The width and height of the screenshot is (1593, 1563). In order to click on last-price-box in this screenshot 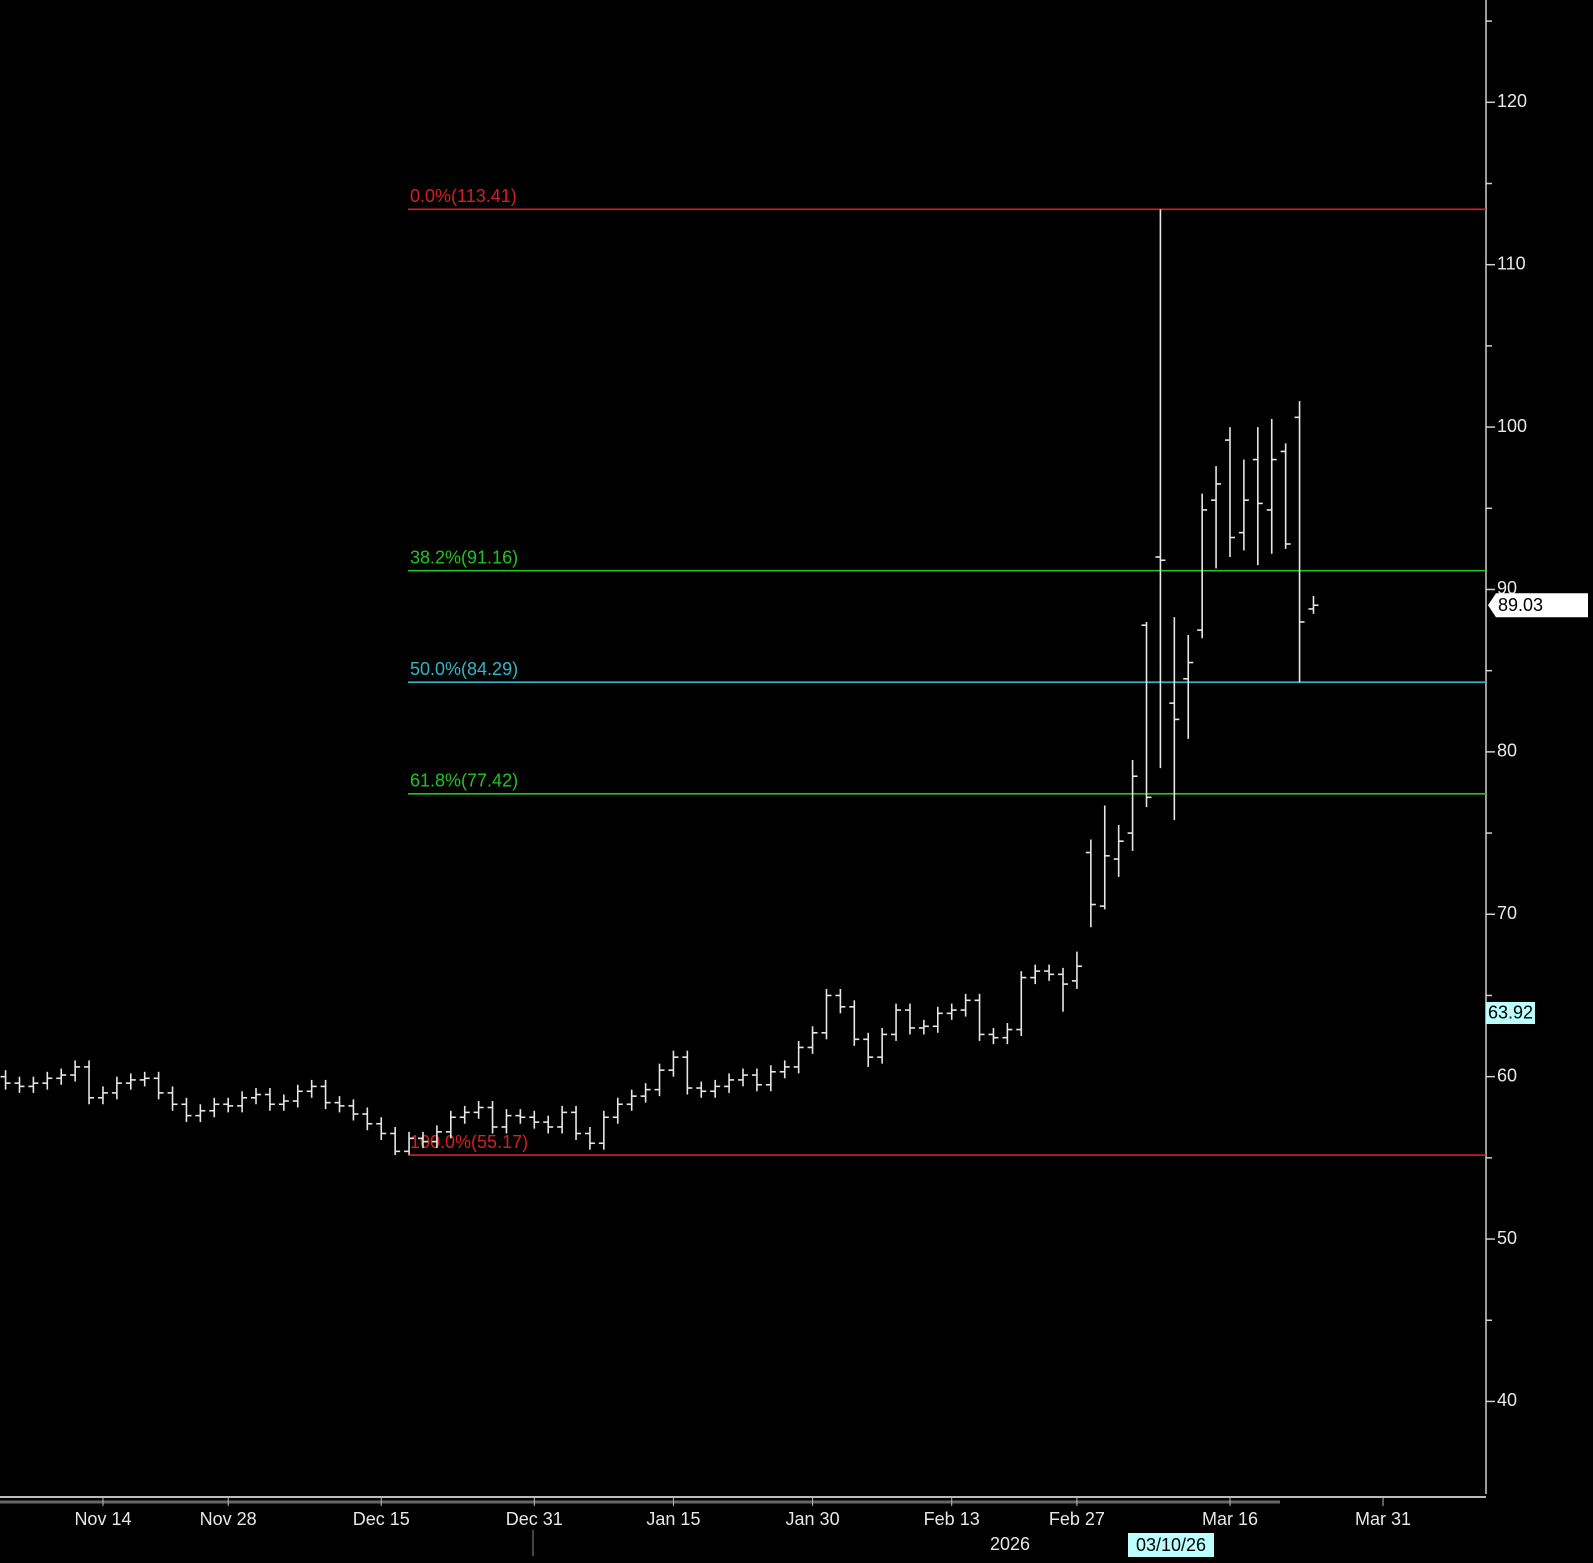, I will do `click(1538, 605)`.